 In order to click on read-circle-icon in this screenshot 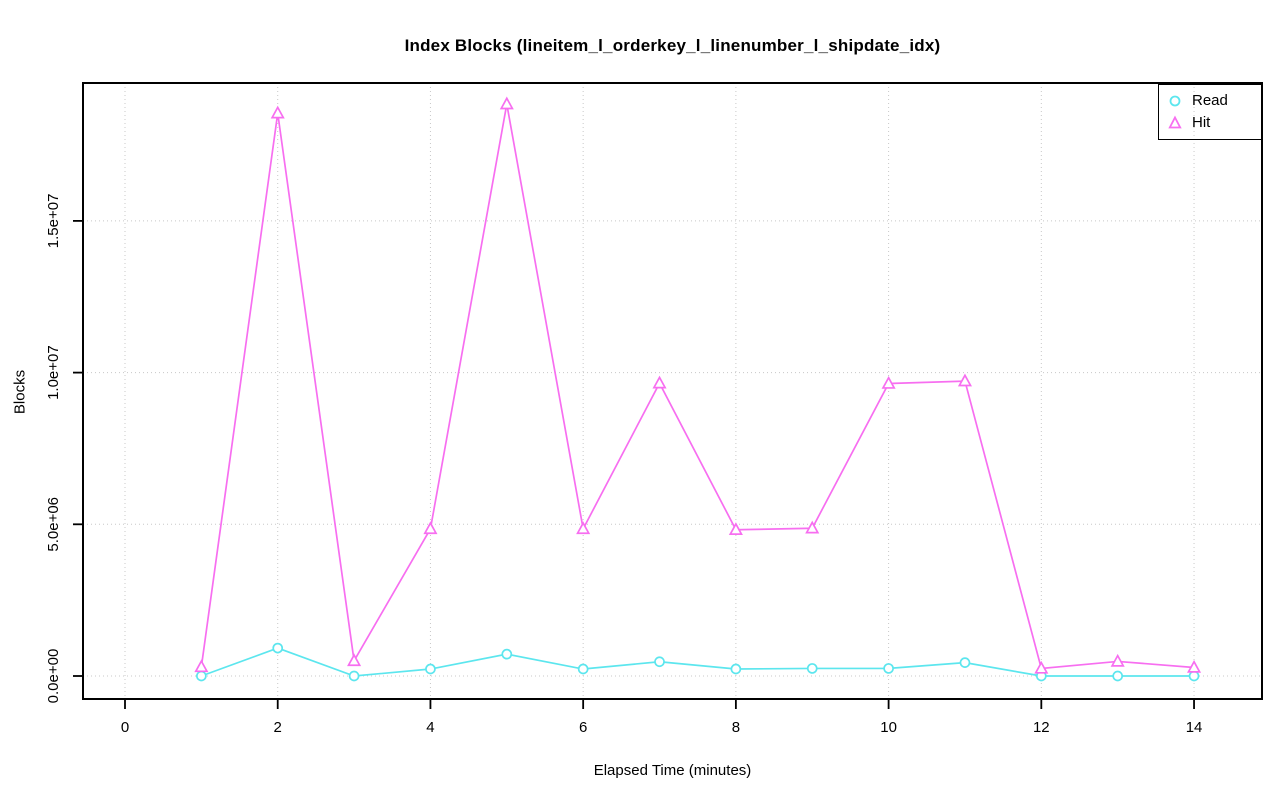, I will do `click(1175, 101)`.